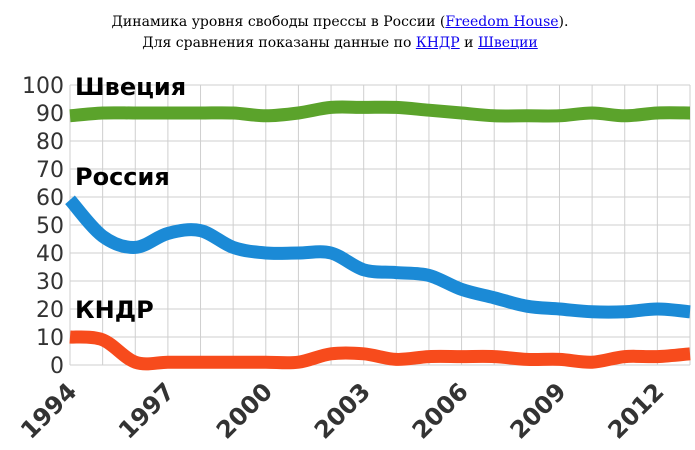 The image size is (695, 450). I want to click on series-labels: Швеция Россия КНДР, so click(130, 198).